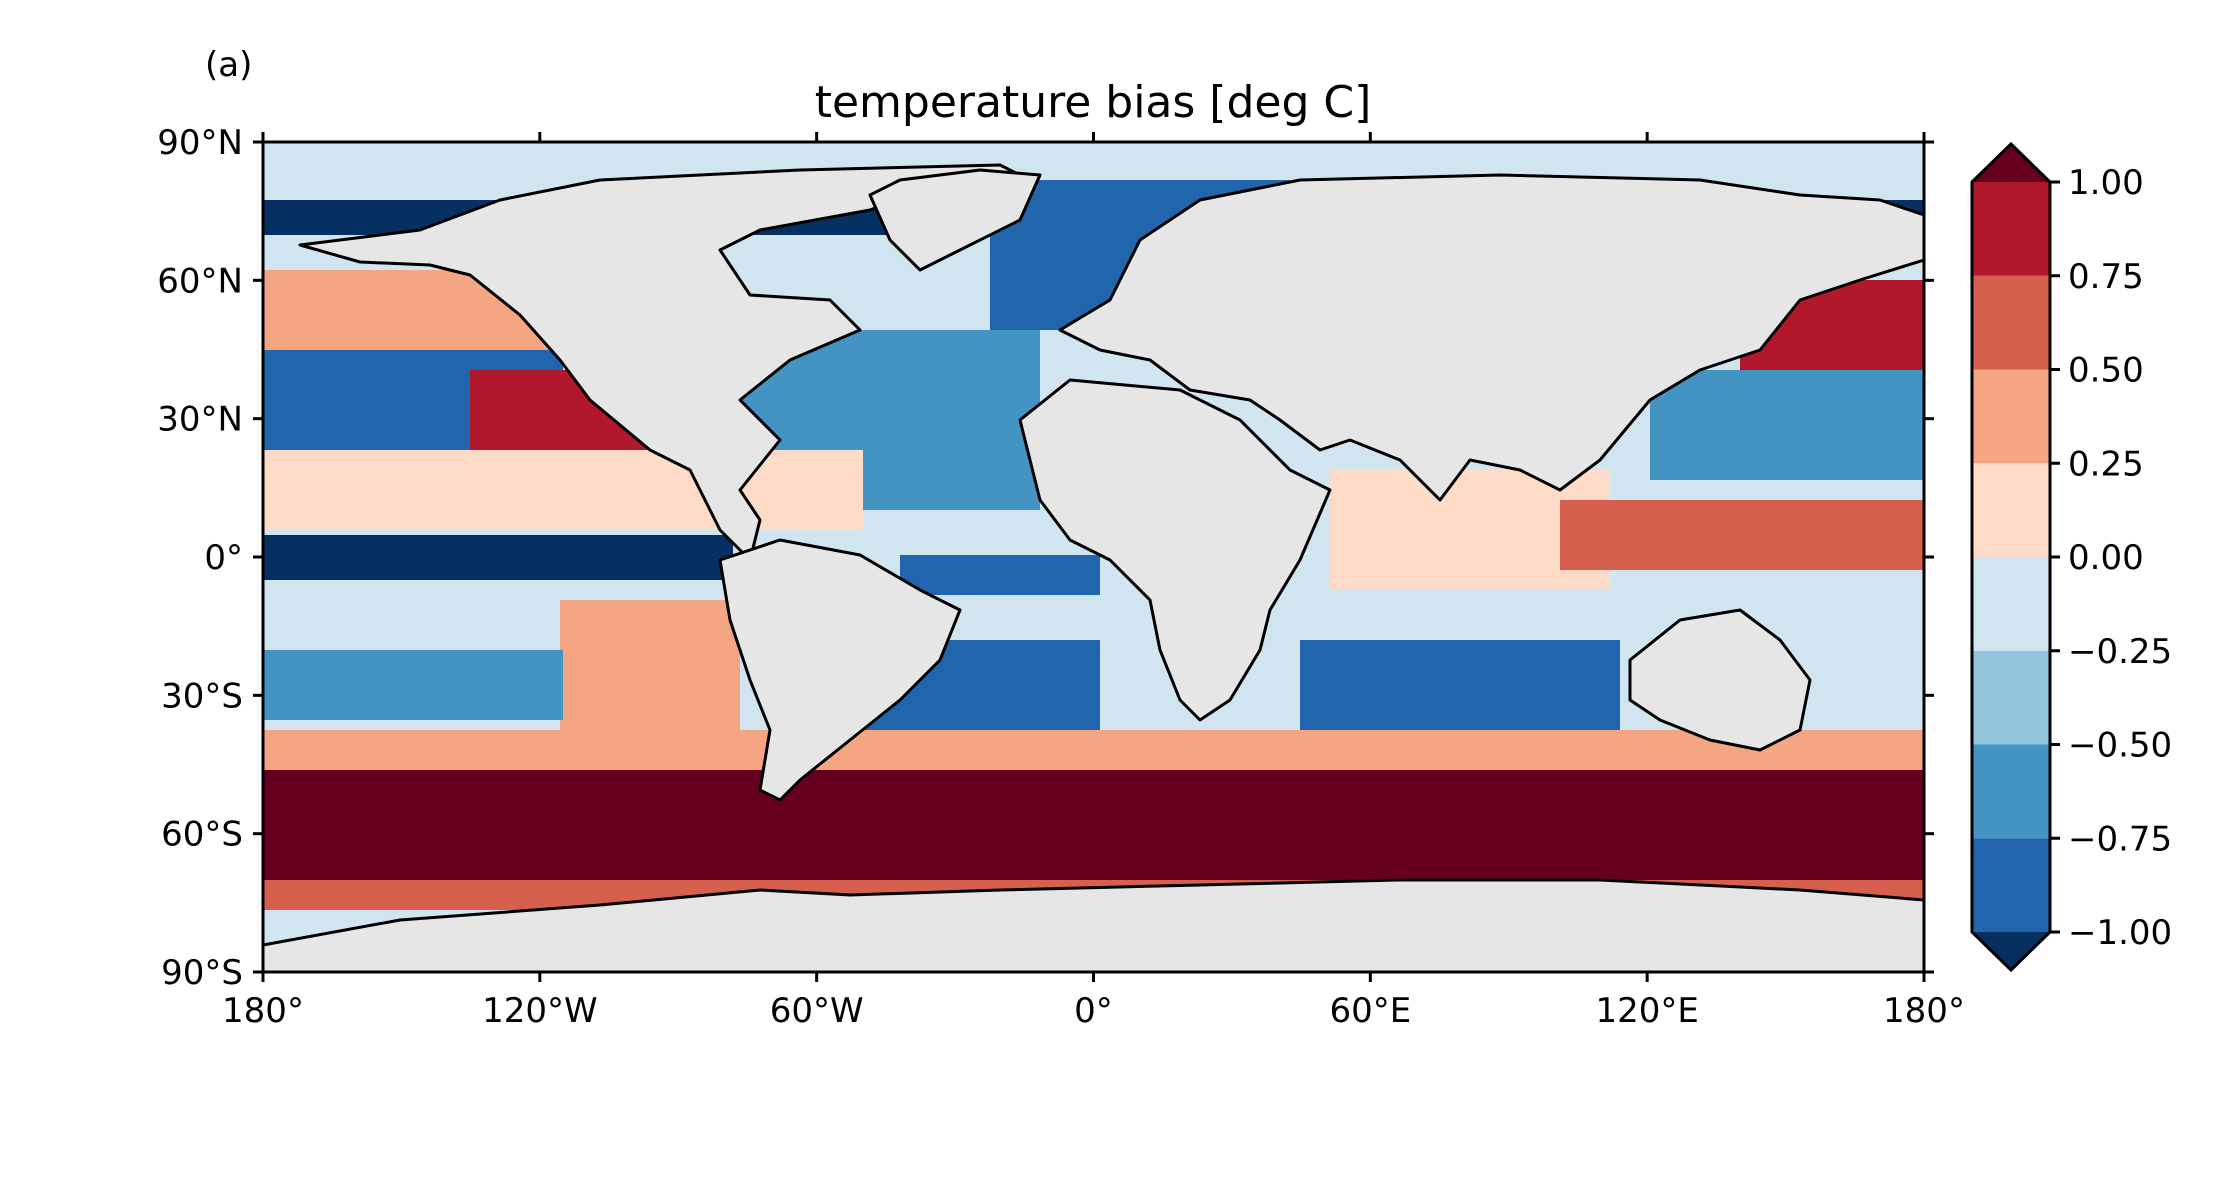 Image resolution: width=2225 pixels, height=1204 pixels. I want to click on colorbar-tick-label: −0.75, so click(2120, 839).